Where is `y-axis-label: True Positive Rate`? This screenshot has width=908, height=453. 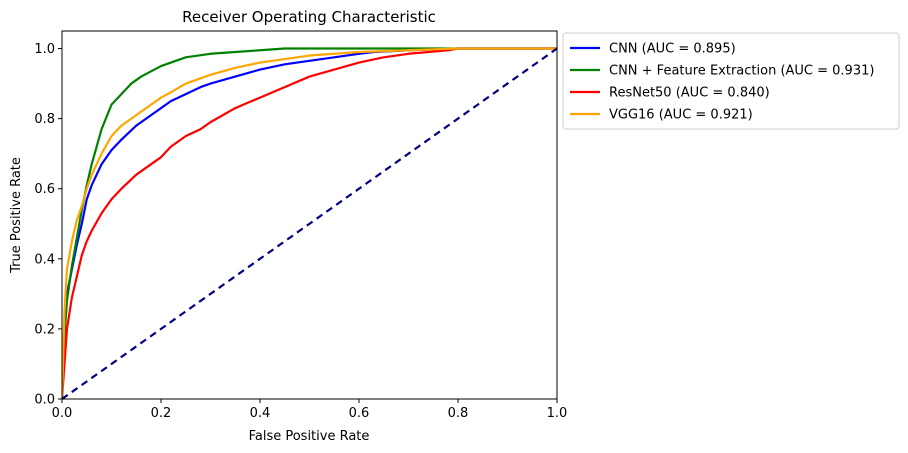 y-axis-label: True Positive Rate is located at coordinates (16, 215).